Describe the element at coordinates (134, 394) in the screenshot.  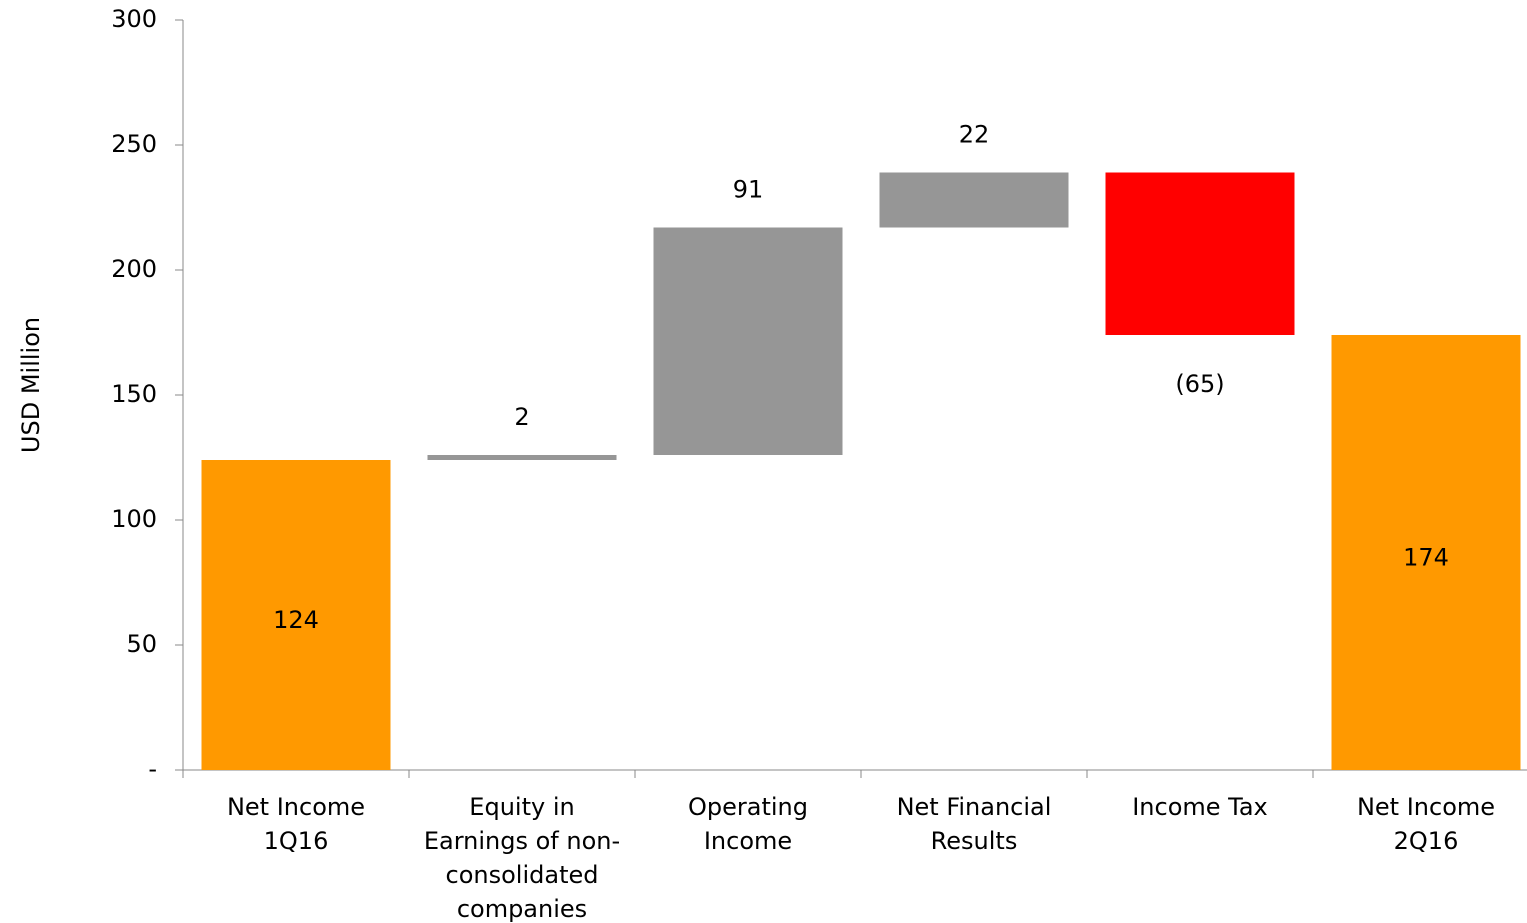
I see `y-tick-label: 150` at that location.